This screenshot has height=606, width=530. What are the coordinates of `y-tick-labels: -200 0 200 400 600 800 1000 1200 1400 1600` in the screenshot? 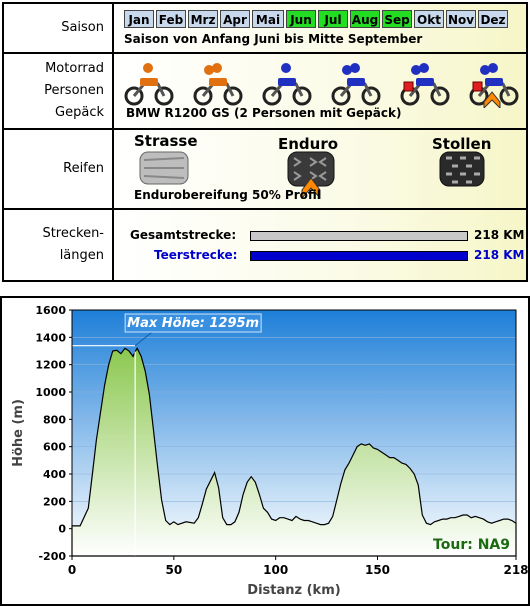 It's located at (53, 433).